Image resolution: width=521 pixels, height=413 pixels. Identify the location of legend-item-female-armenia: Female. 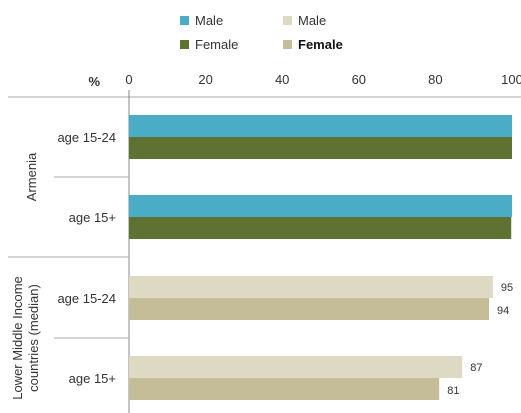
(209, 44).